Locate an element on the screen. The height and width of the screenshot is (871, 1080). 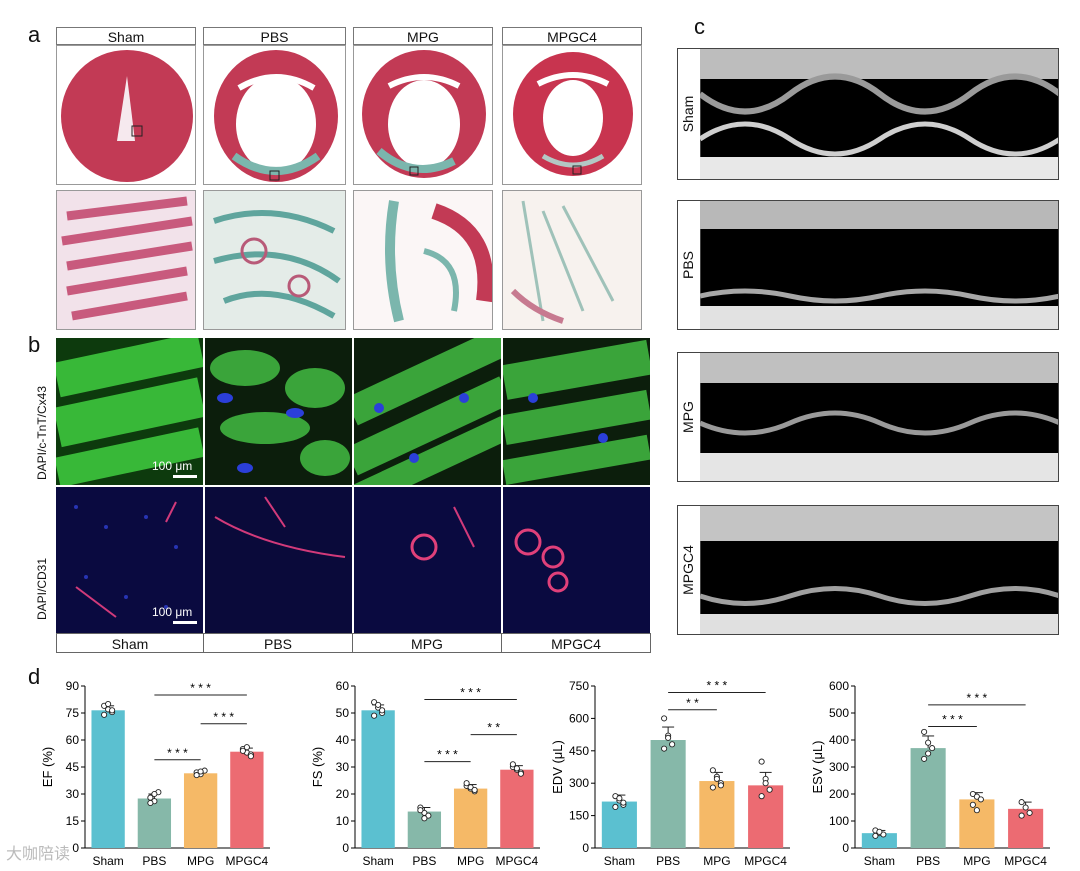
panel-letter-b: b is located at coordinates (34, 344).